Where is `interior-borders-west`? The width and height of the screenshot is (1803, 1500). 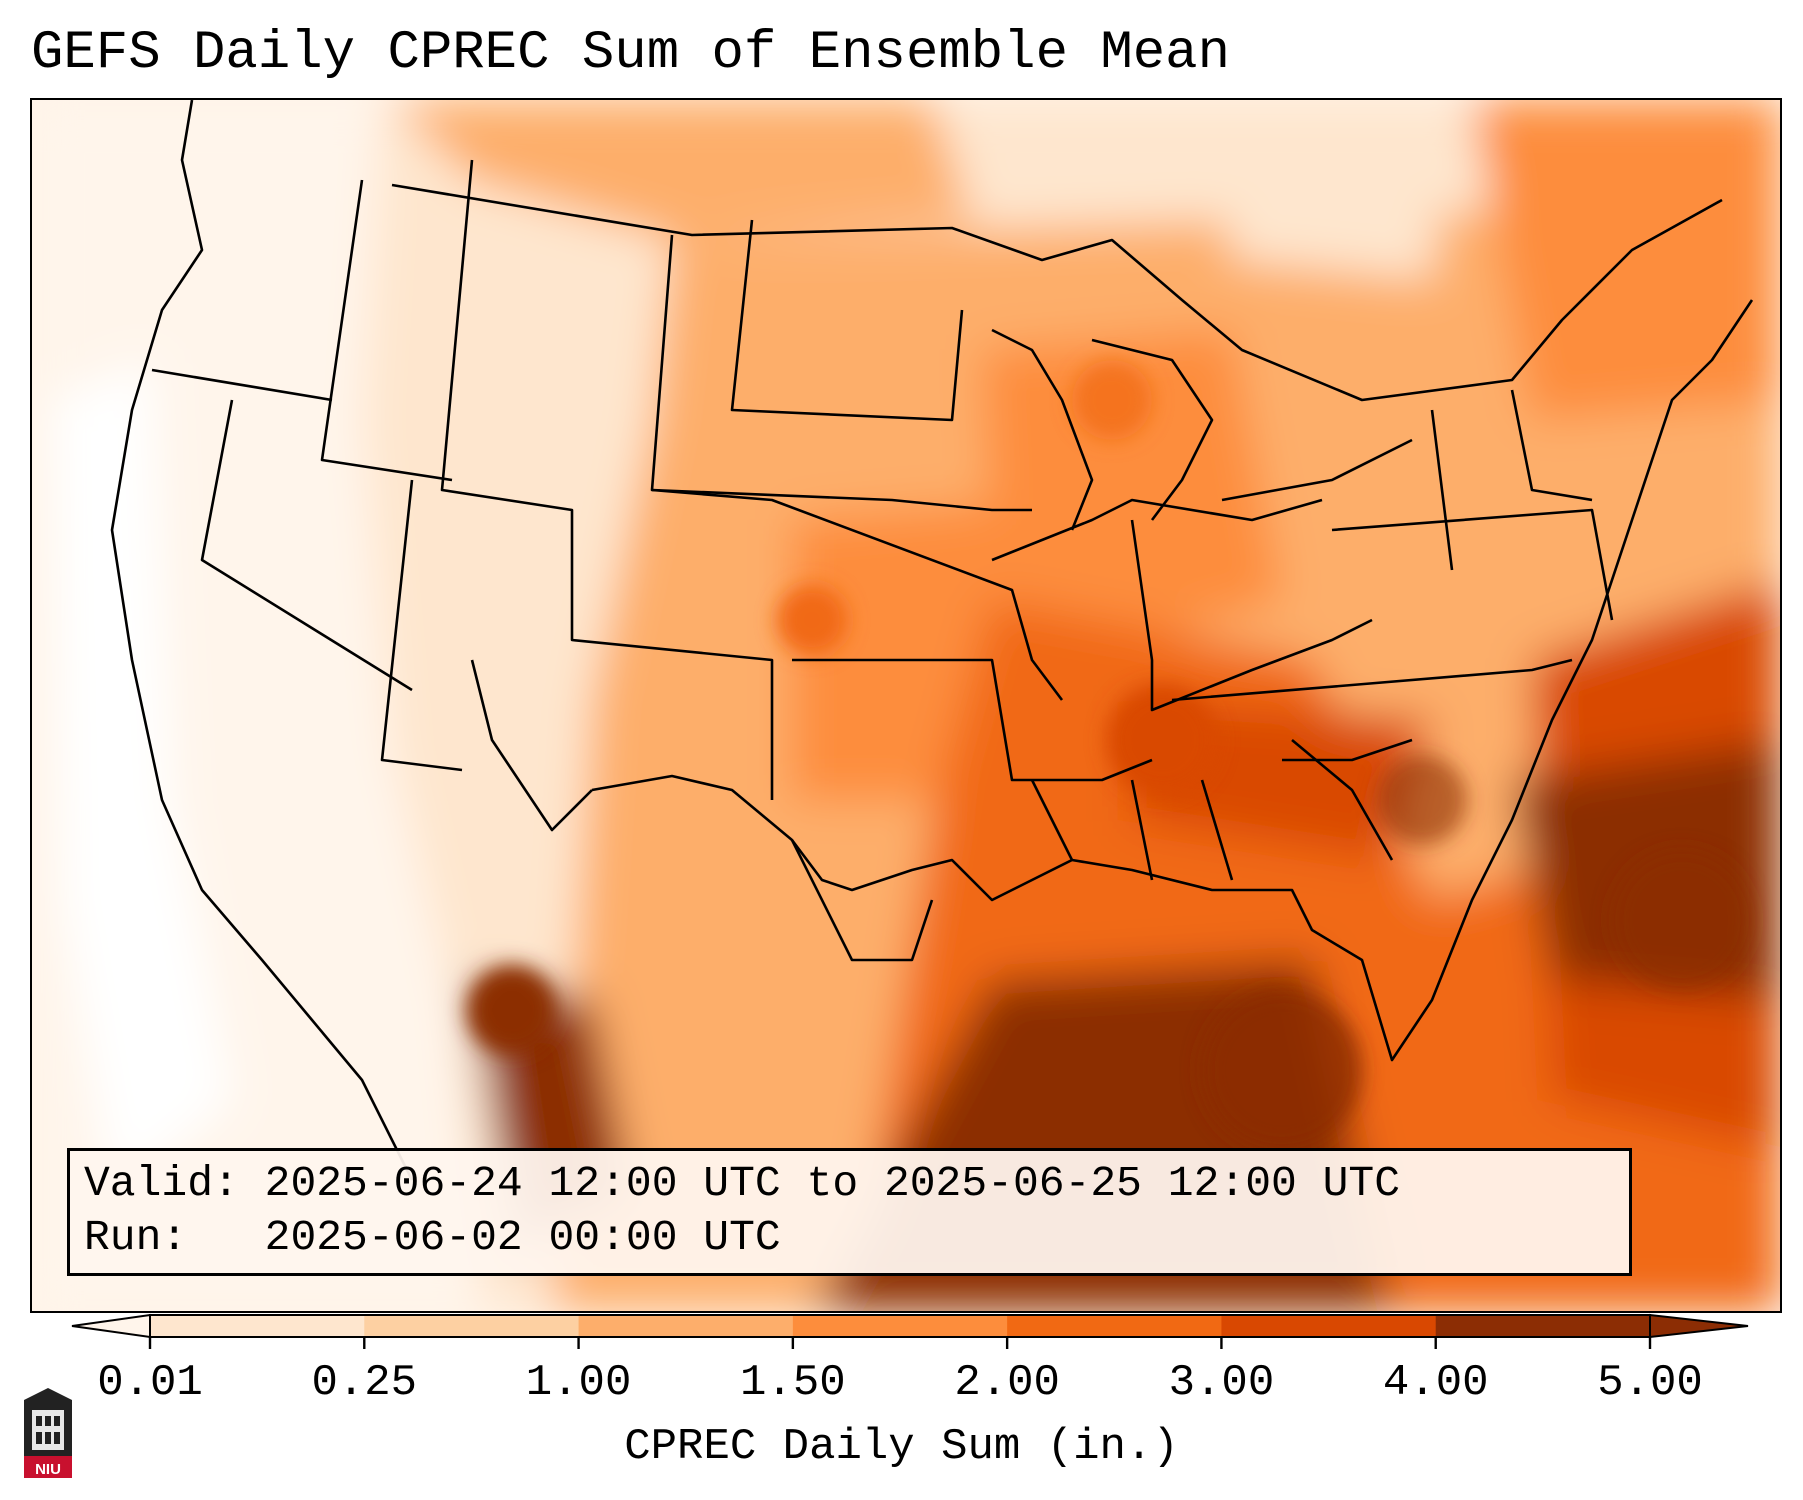
interior-borders-west is located at coordinates (607, 479).